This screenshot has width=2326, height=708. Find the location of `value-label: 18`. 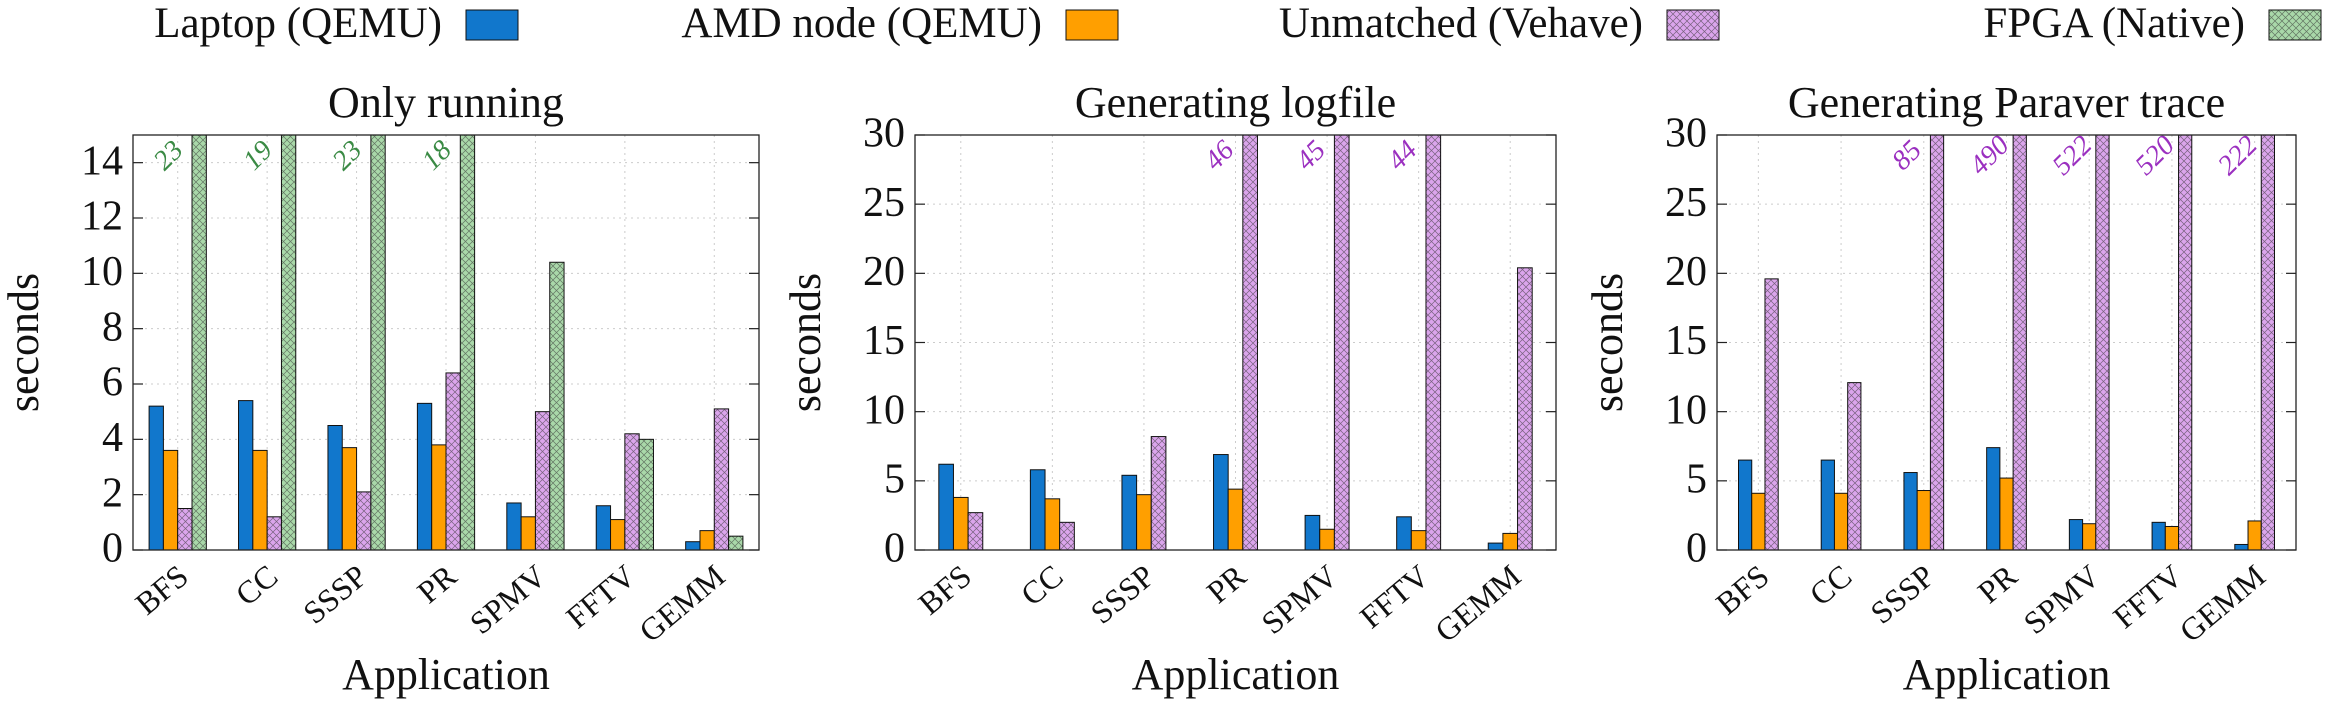

value-label: 18 is located at coordinates (437, 156).